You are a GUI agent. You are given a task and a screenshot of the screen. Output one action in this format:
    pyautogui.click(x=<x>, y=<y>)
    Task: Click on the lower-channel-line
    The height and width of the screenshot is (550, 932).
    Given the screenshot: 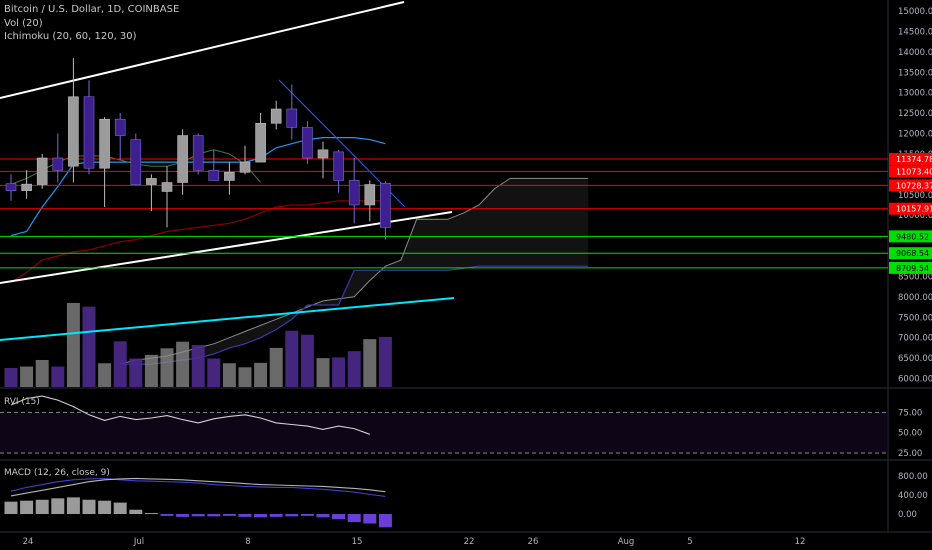 What is the action you would take?
    pyautogui.click(x=226, y=247)
    